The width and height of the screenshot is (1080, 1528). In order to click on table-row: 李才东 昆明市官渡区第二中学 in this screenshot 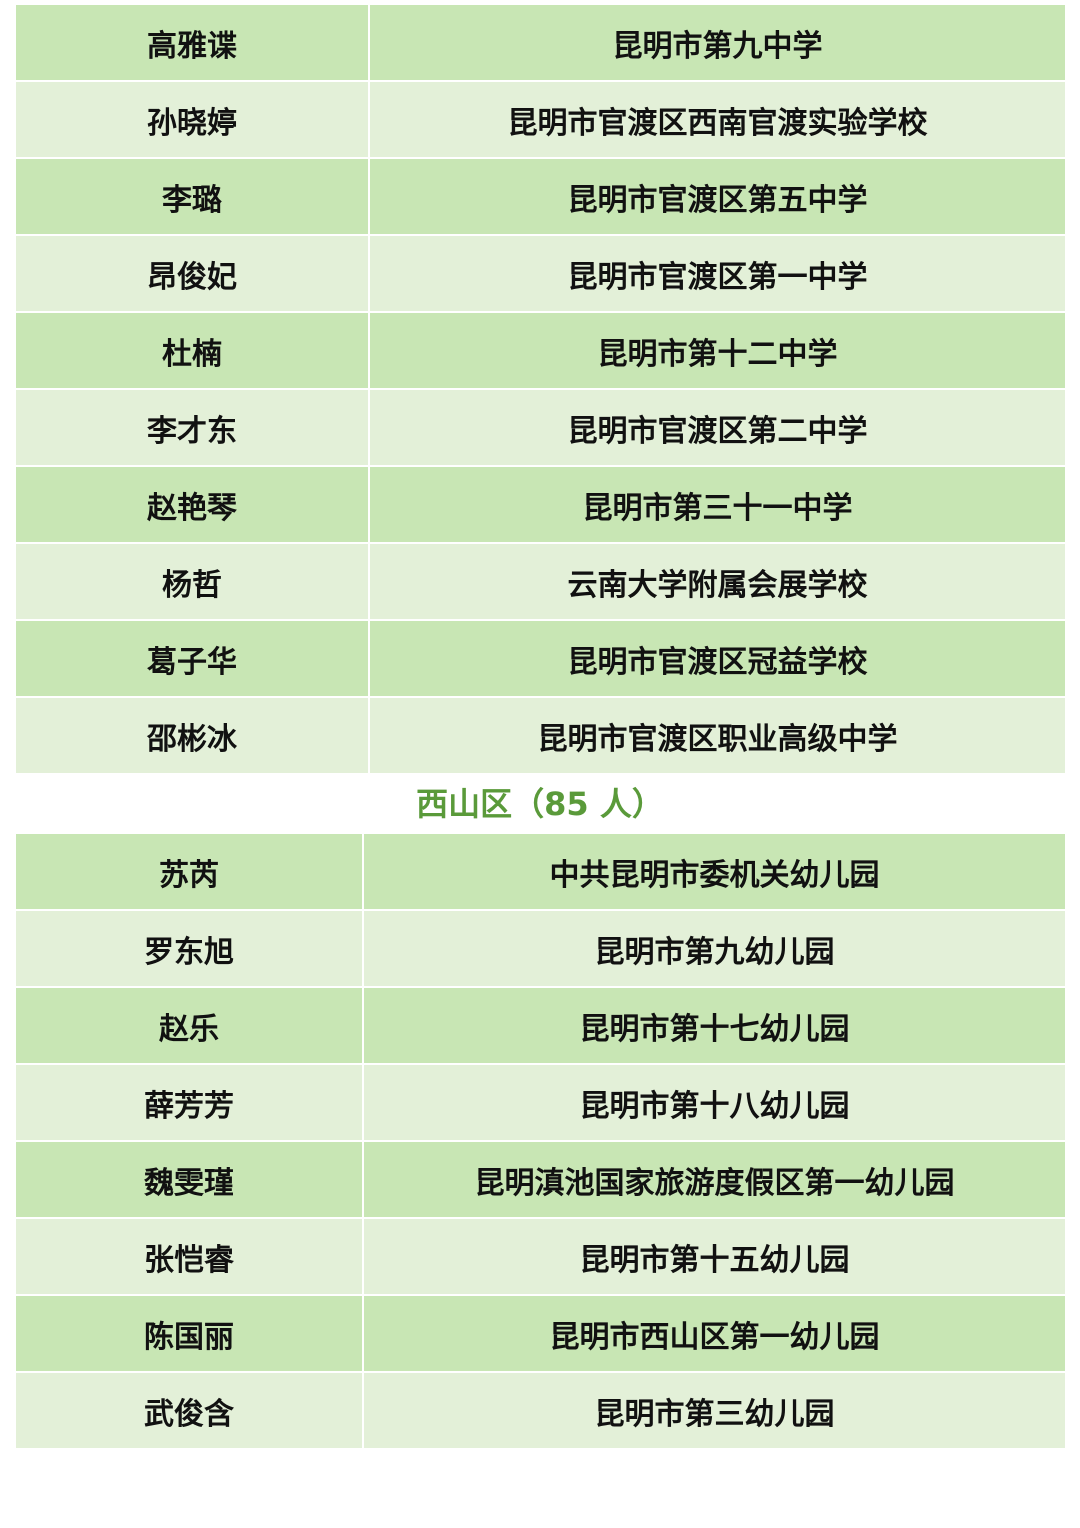, I will do `click(540, 427)`.